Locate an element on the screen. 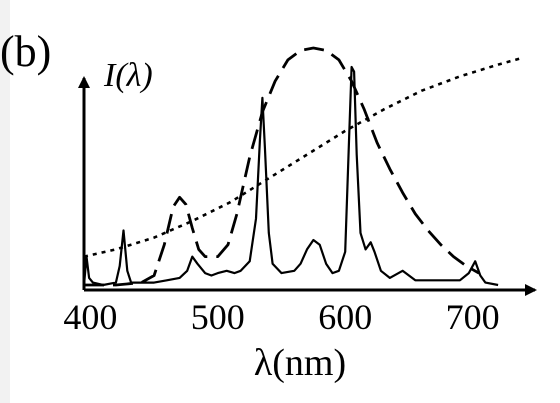  y-axis-label: I(λ) is located at coordinates (128, 75).